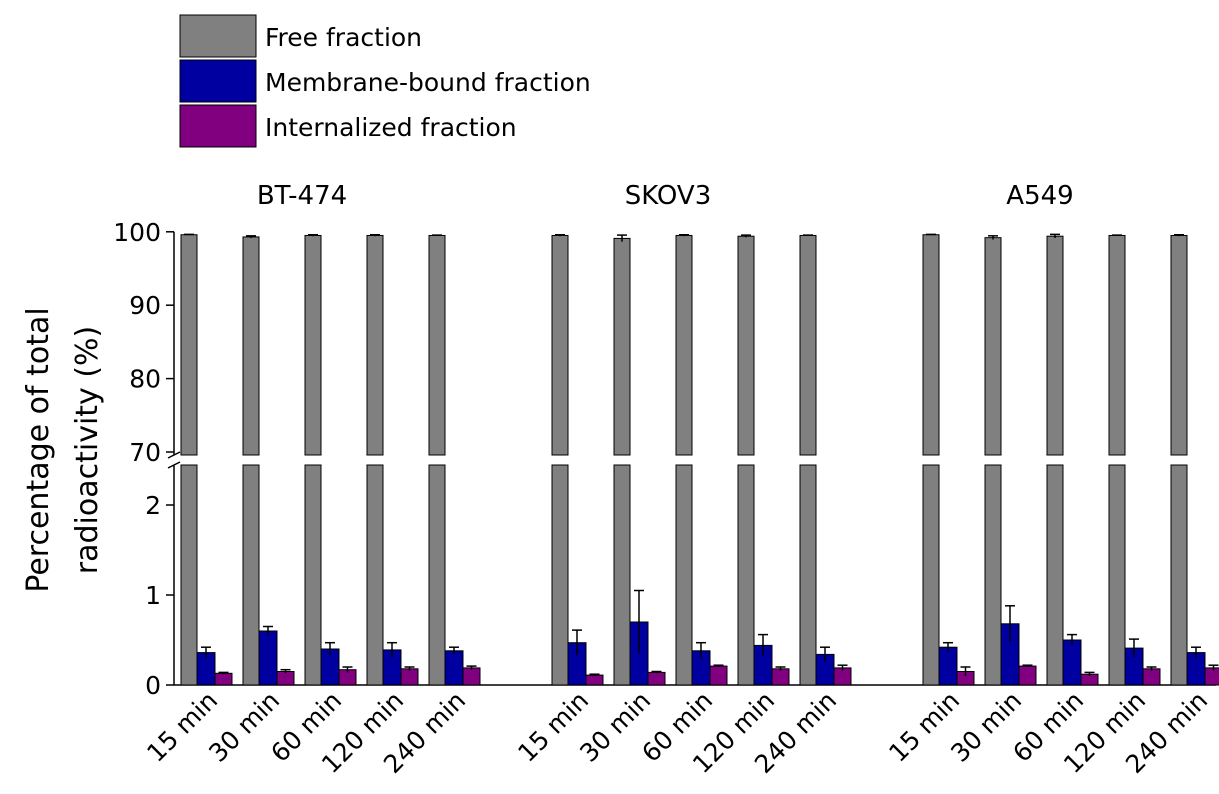 The width and height of the screenshot is (1219, 794). Describe the element at coordinates (302, 196) in the screenshot. I see `group-title: BT-474` at that location.